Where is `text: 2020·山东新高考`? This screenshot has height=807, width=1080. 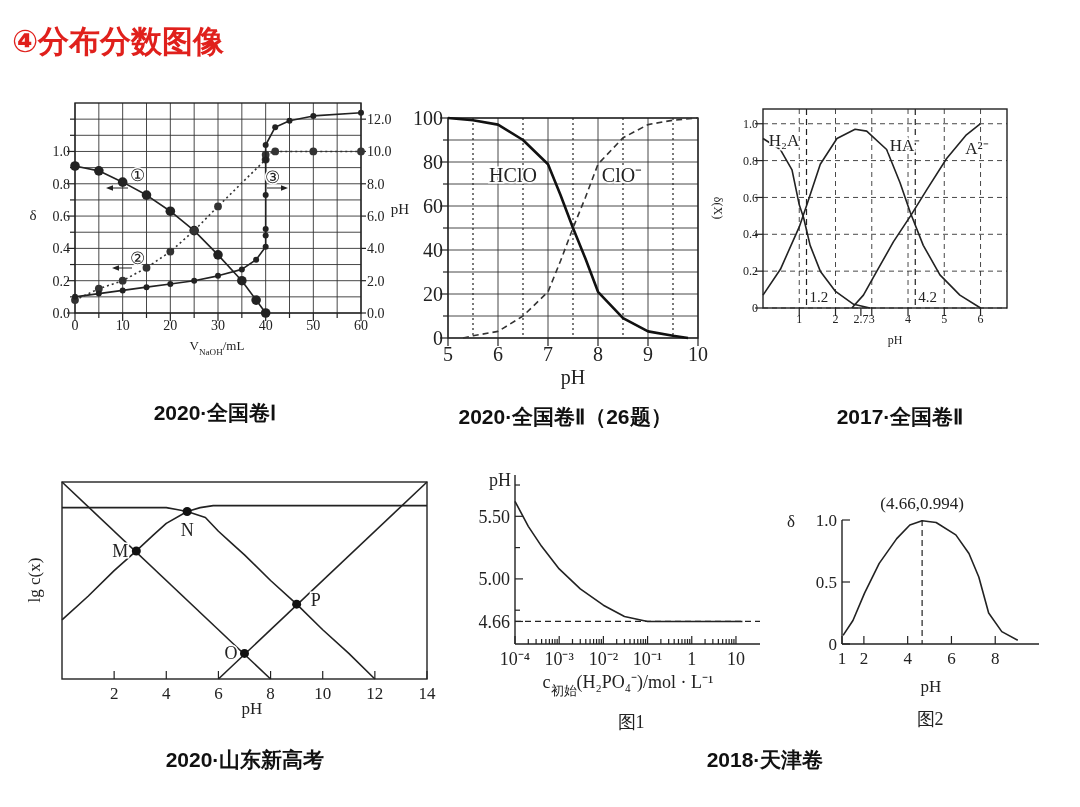
text: 2020·山东新高考 is located at coordinates (245, 759).